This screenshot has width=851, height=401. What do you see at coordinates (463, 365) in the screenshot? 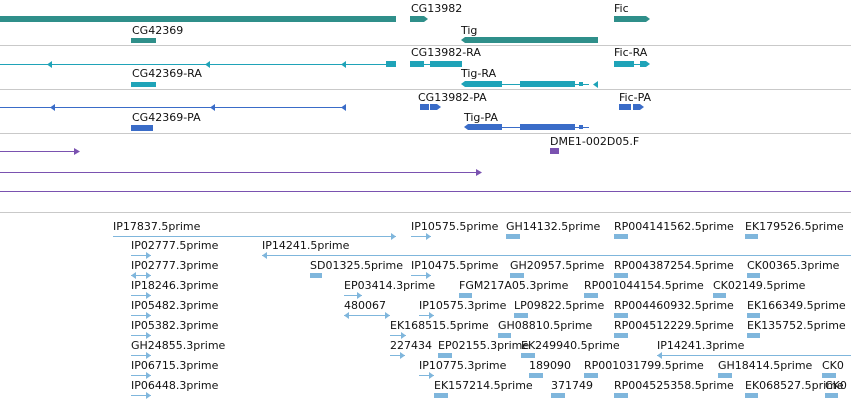
I see `est-label: IP10775.3prime` at bounding box center [463, 365].